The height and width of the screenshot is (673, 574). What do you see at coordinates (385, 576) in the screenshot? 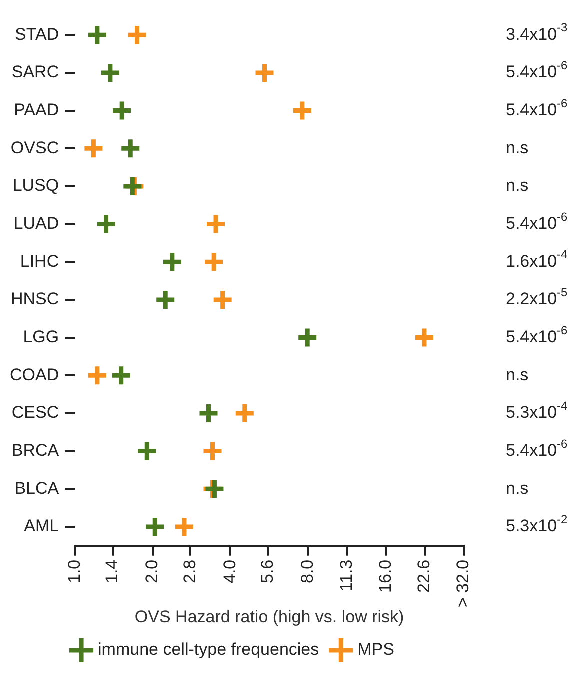
I see `x-tick-label: 16.0` at bounding box center [385, 576].